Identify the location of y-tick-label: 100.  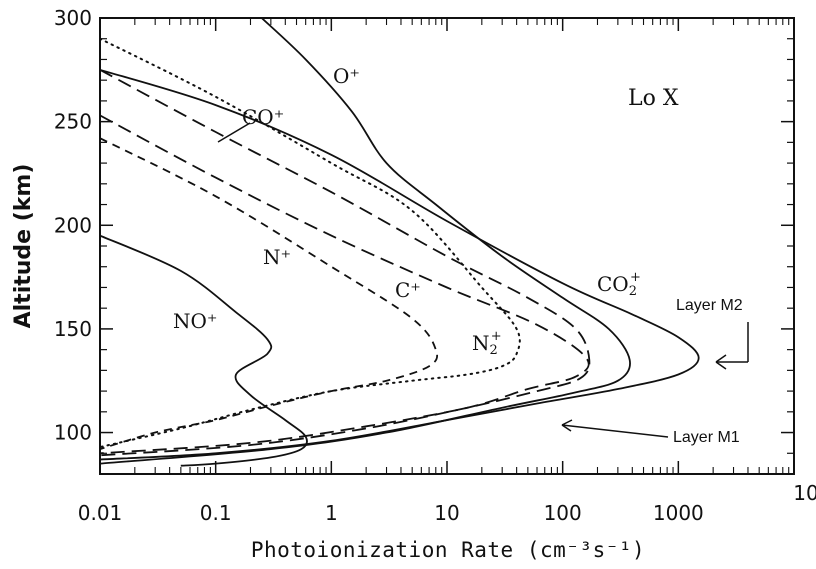
(73, 433).